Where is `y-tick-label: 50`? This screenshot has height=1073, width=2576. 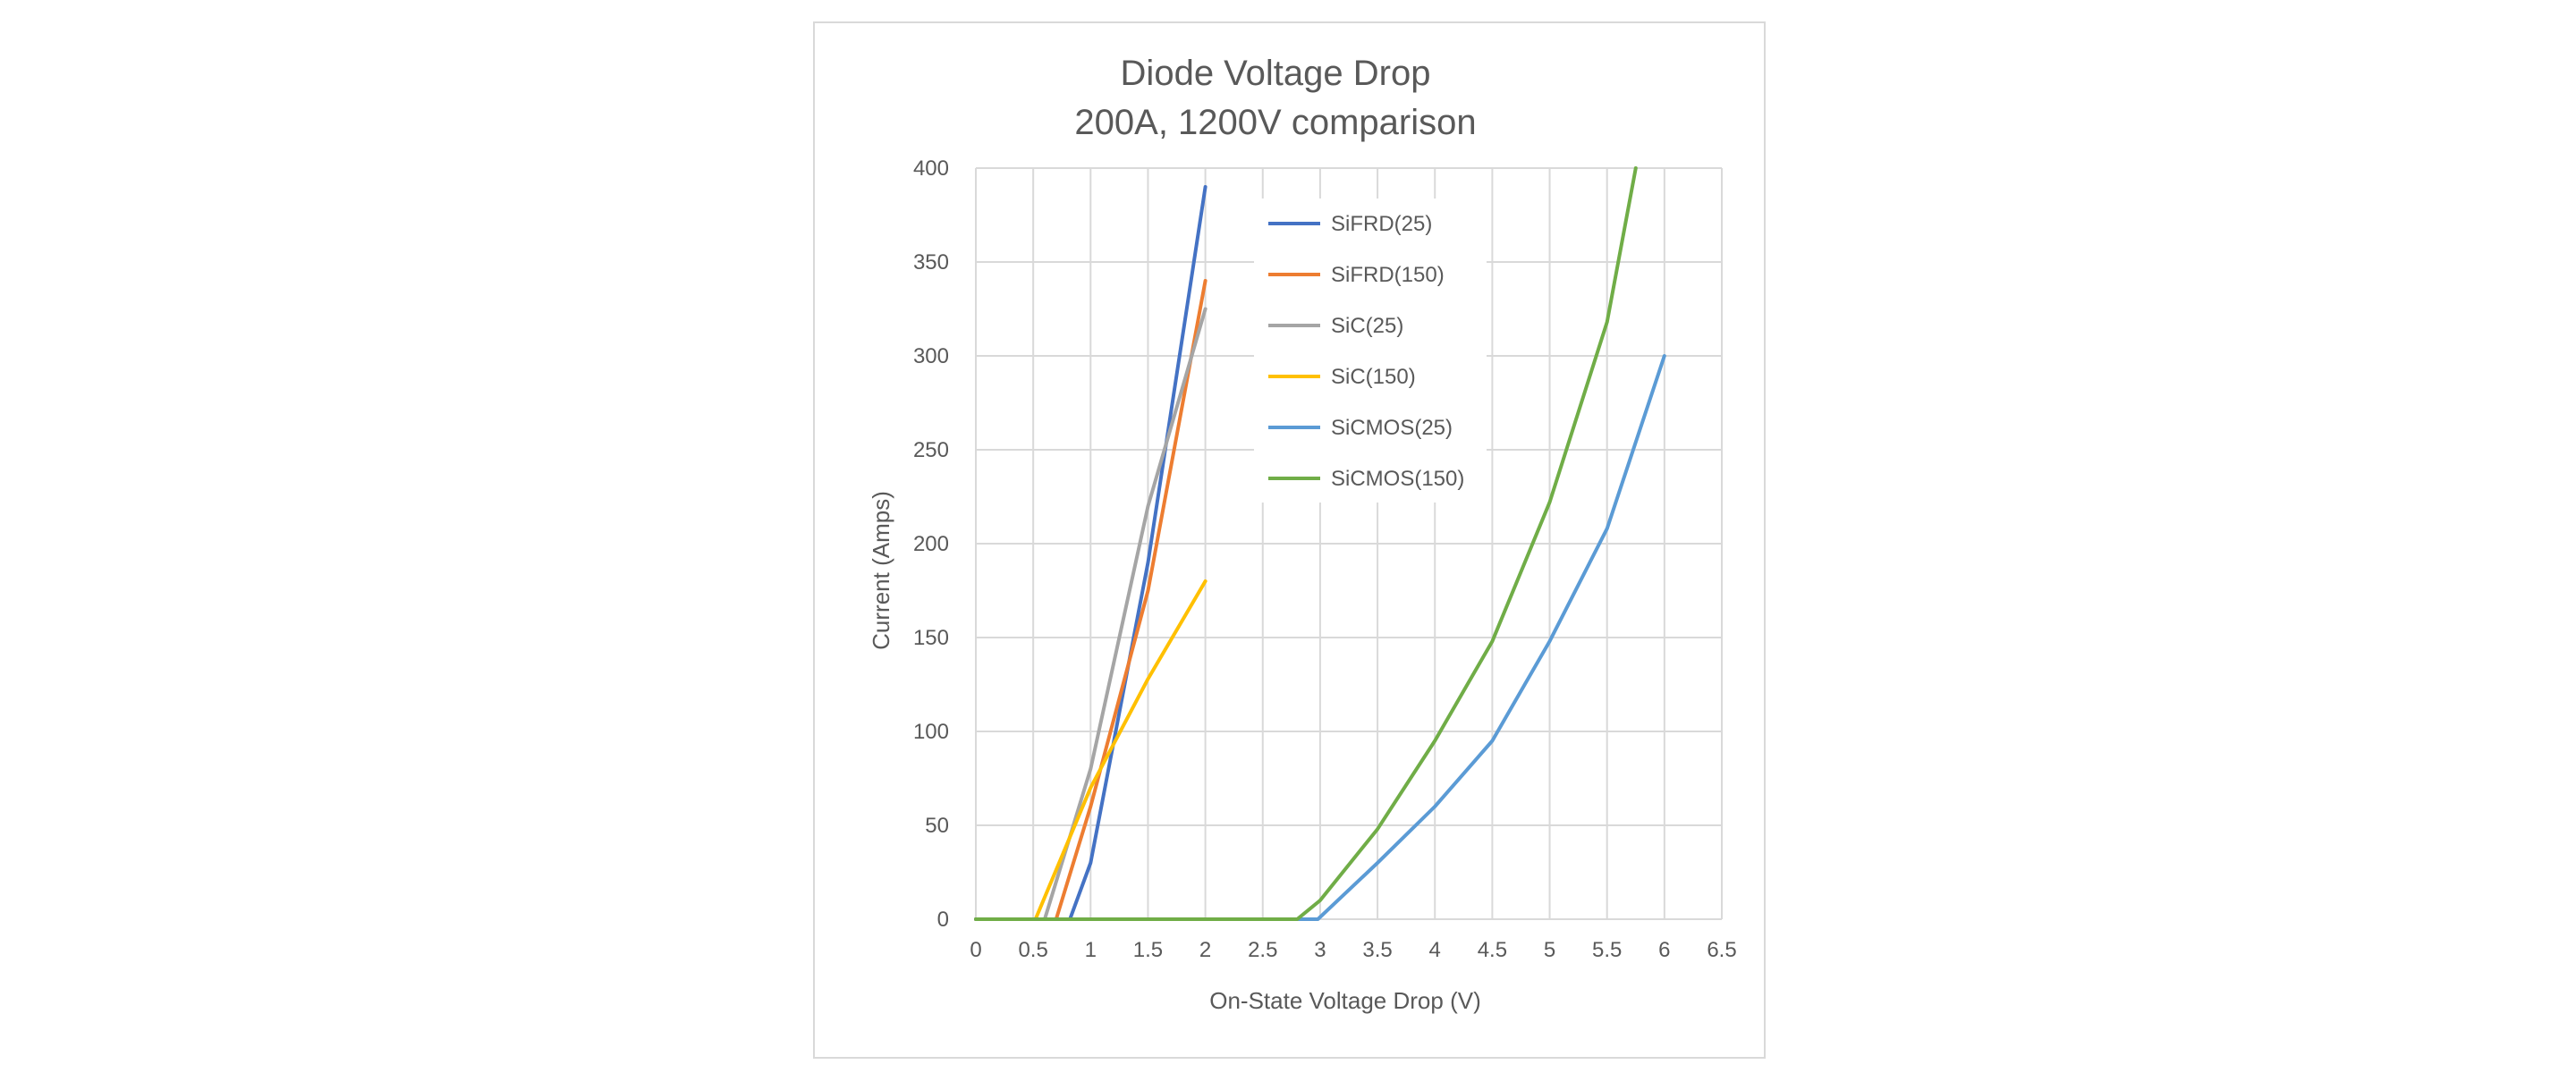
y-tick-label: 50 is located at coordinates (937, 826).